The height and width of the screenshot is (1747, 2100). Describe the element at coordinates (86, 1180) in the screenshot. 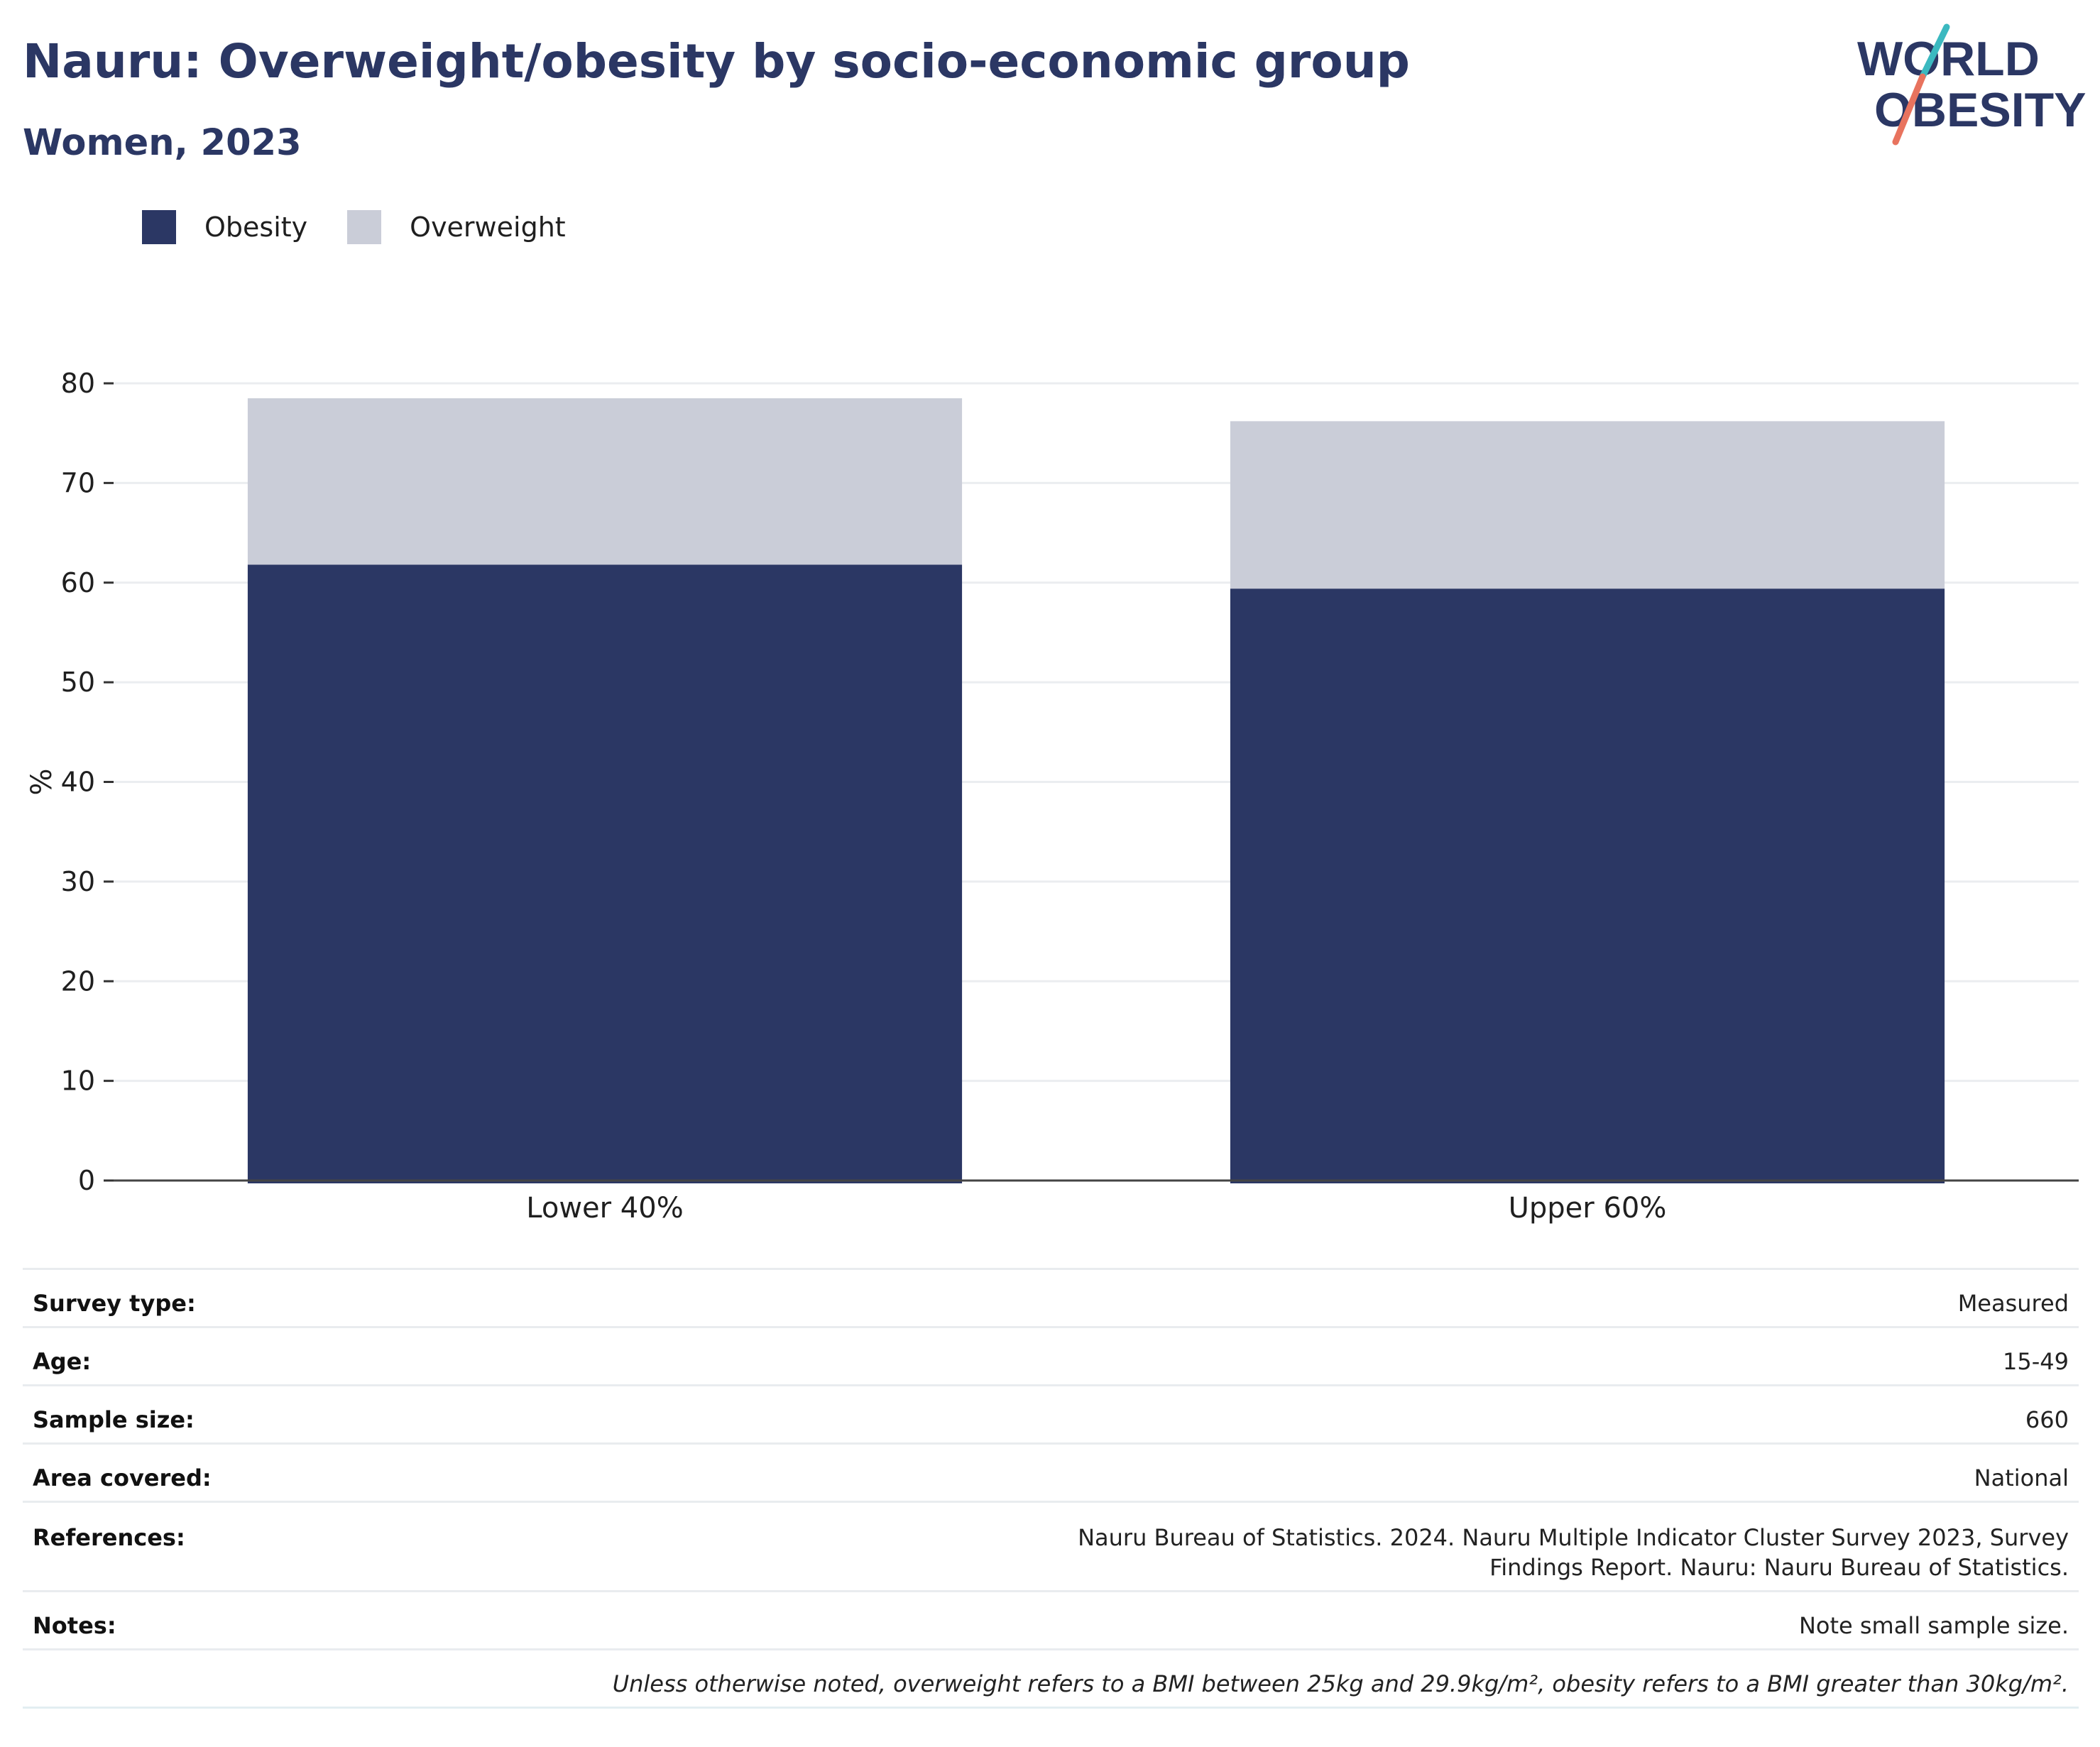

I see `y-tick-label: 0` at that location.